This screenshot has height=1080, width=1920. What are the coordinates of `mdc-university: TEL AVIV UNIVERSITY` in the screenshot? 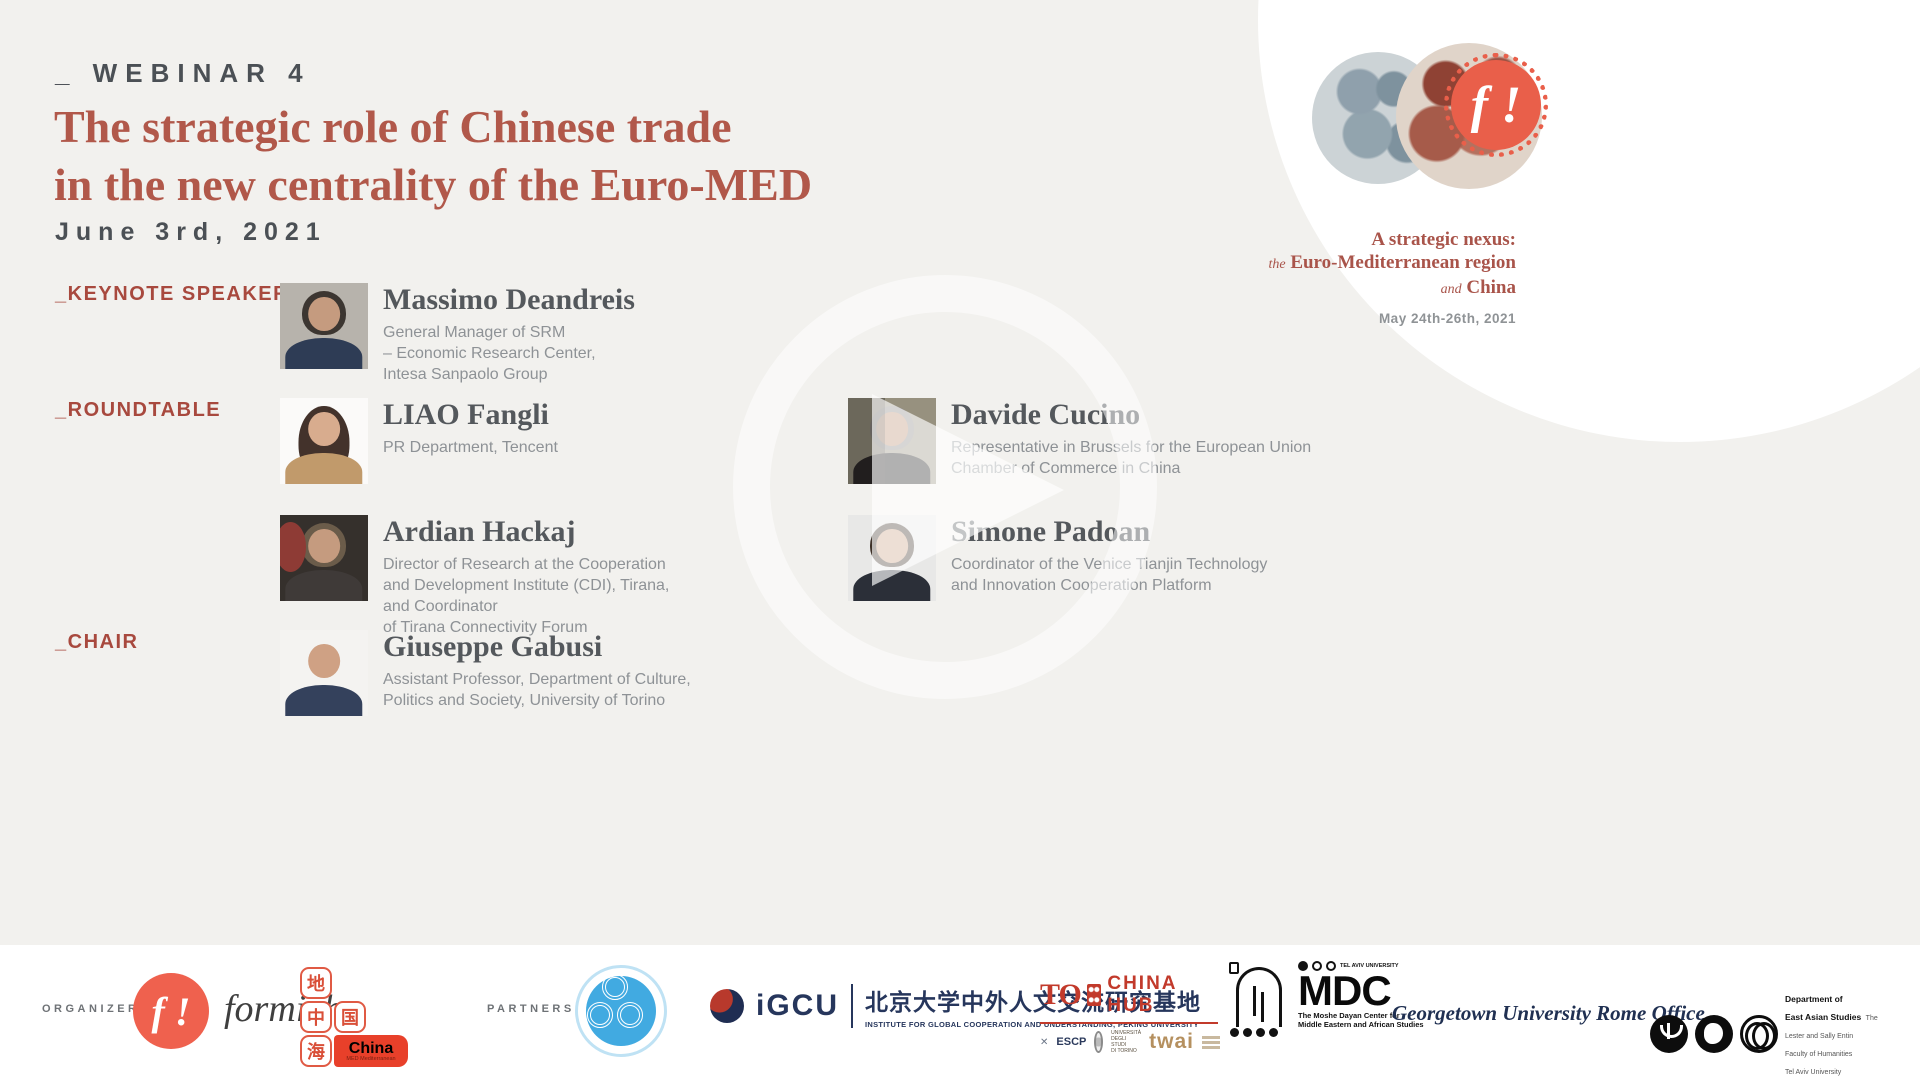 It's located at (1369, 966).